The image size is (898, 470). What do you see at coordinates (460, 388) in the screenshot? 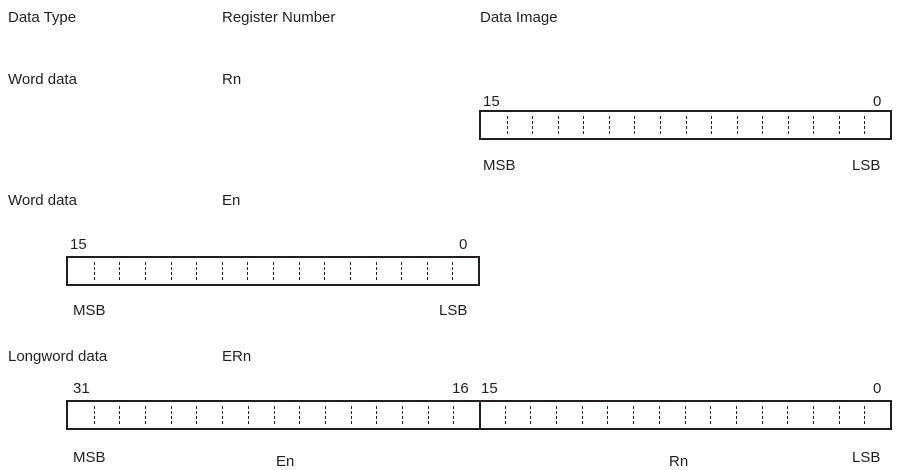
I see `bit-label-mid-high: 16` at bounding box center [460, 388].